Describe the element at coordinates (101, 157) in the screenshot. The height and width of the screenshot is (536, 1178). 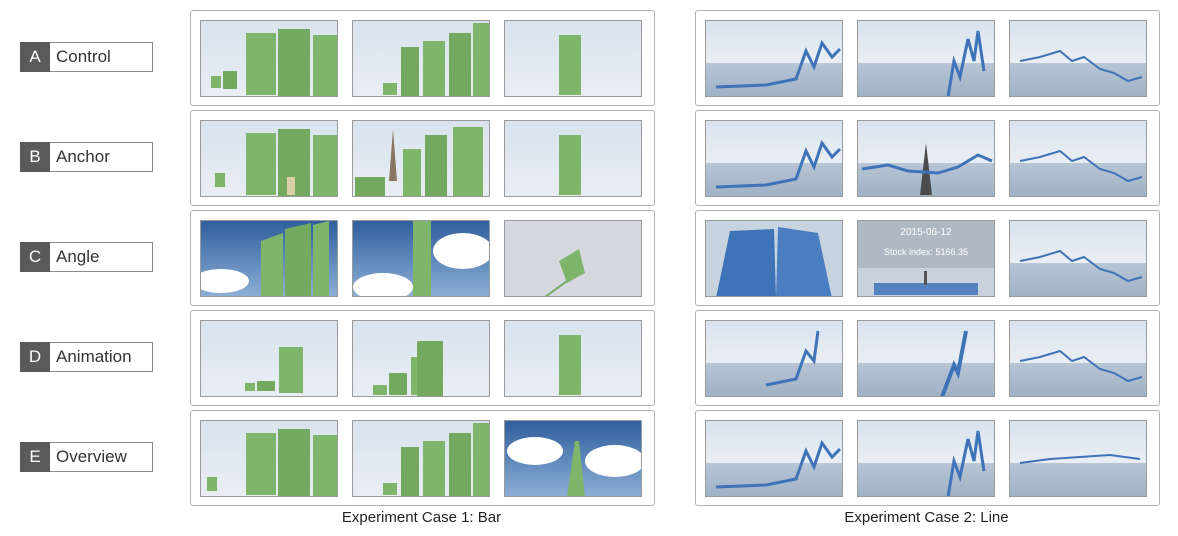
I see `row-name: Anchor` at that location.